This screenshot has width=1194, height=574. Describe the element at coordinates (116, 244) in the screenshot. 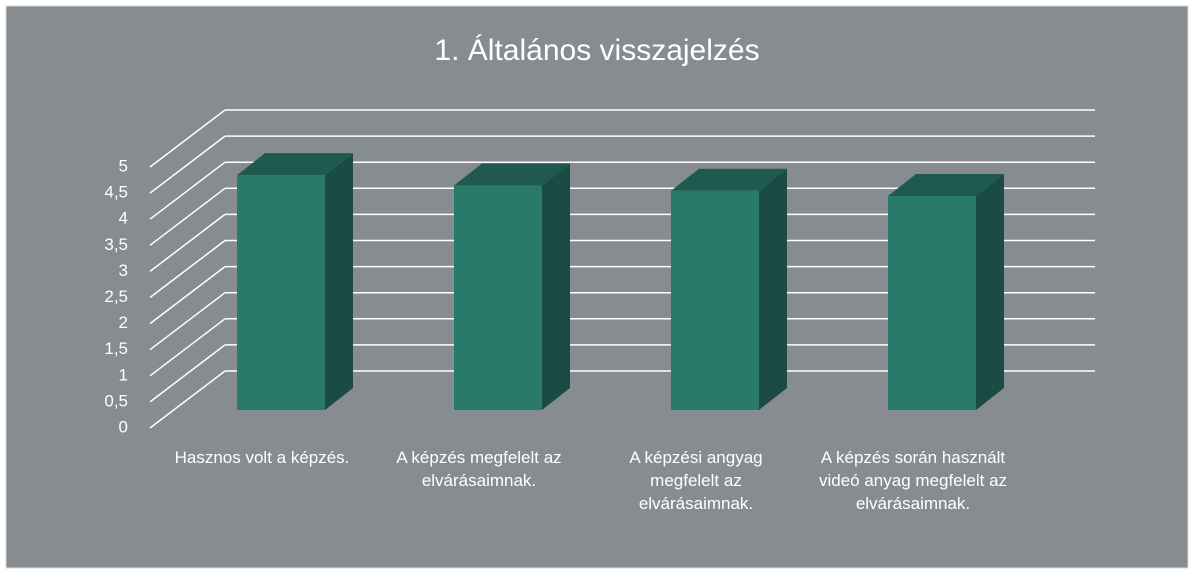

I see `y-tick-label: 3,5` at that location.